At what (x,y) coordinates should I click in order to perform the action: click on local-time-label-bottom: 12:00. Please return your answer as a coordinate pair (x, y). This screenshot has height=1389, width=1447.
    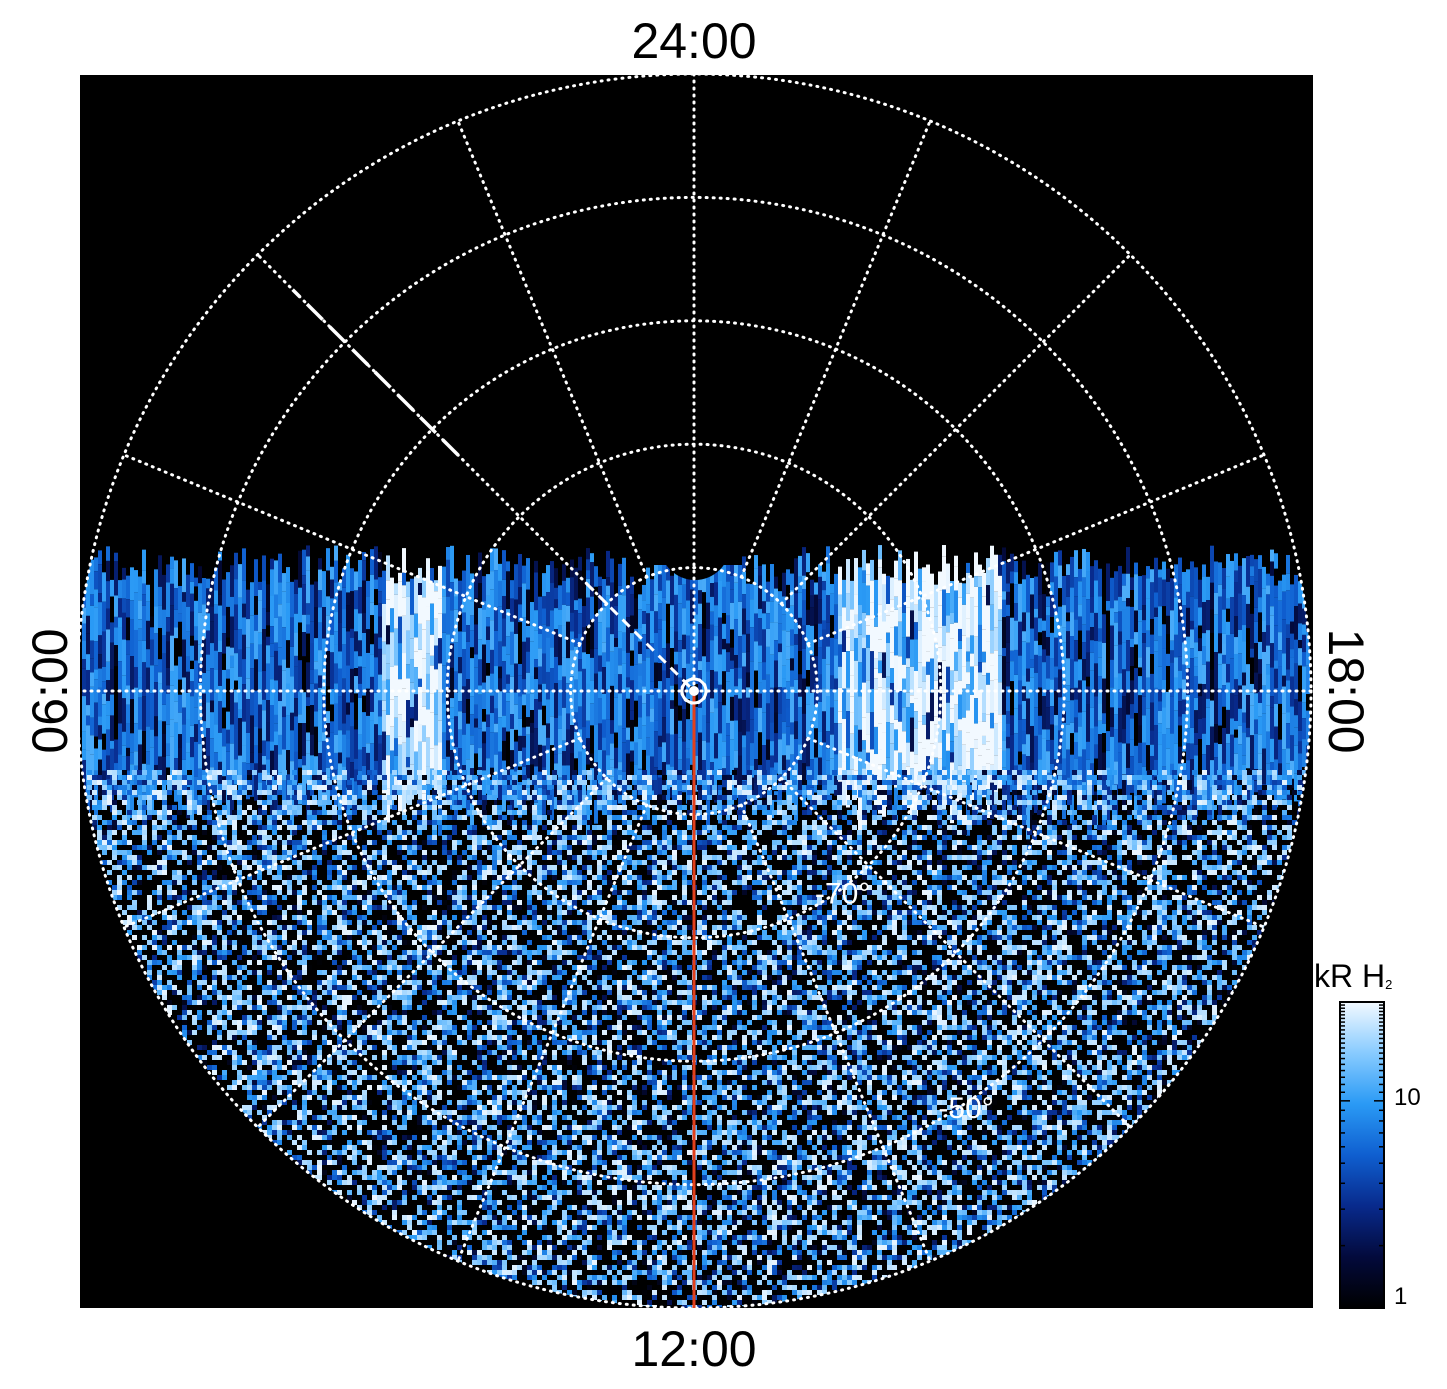
    Looking at the image, I should click on (693, 1349).